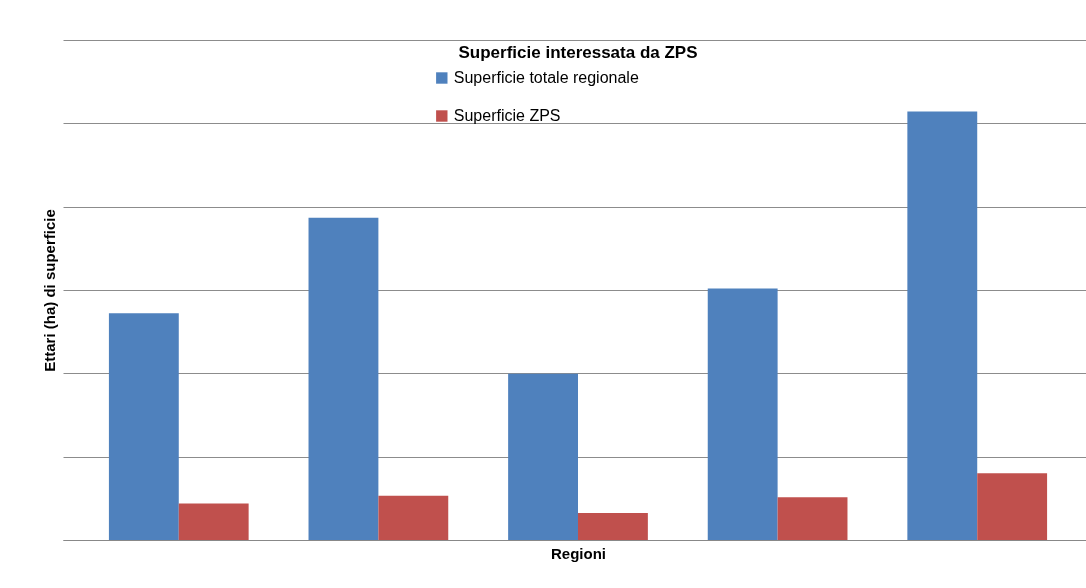 This screenshot has width=1086, height=588. I want to click on legend-label: Superficie ZPS, so click(507, 115).